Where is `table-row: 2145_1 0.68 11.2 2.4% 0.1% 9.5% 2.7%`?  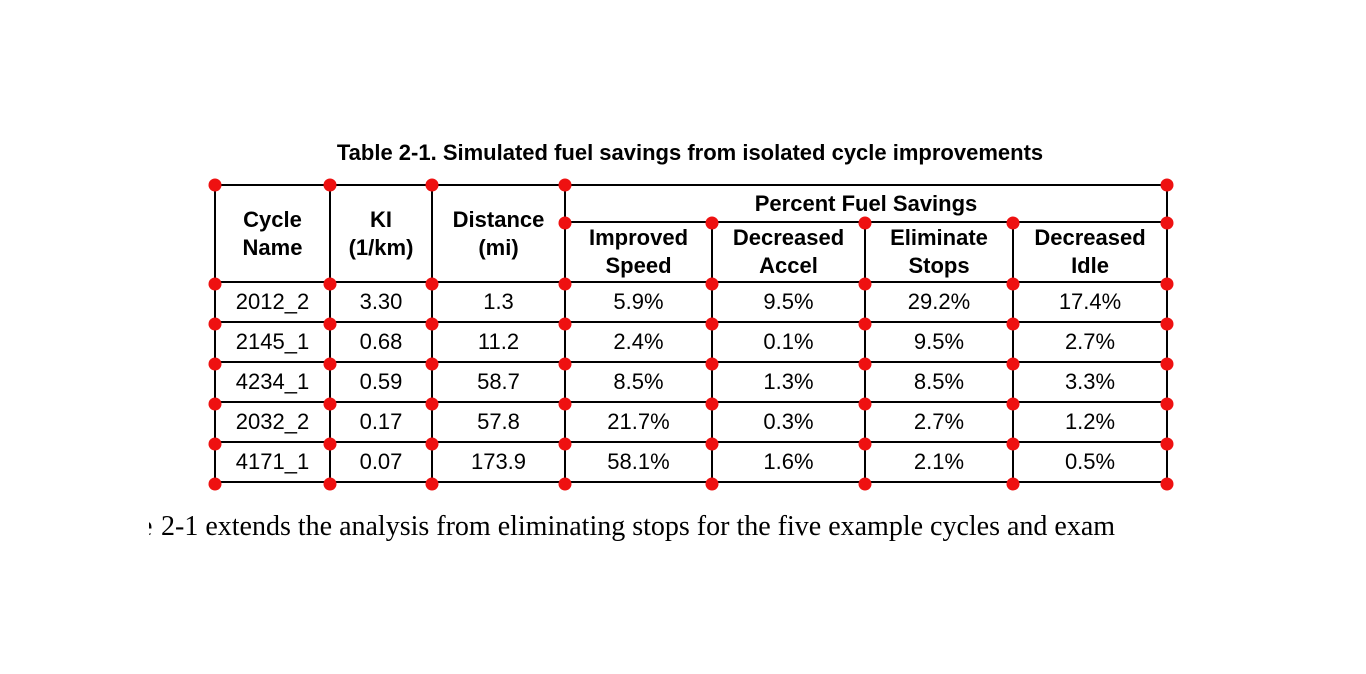 table-row: 2145_1 0.68 11.2 2.4% 0.1% 9.5% 2.7% is located at coordinates (691, 342).